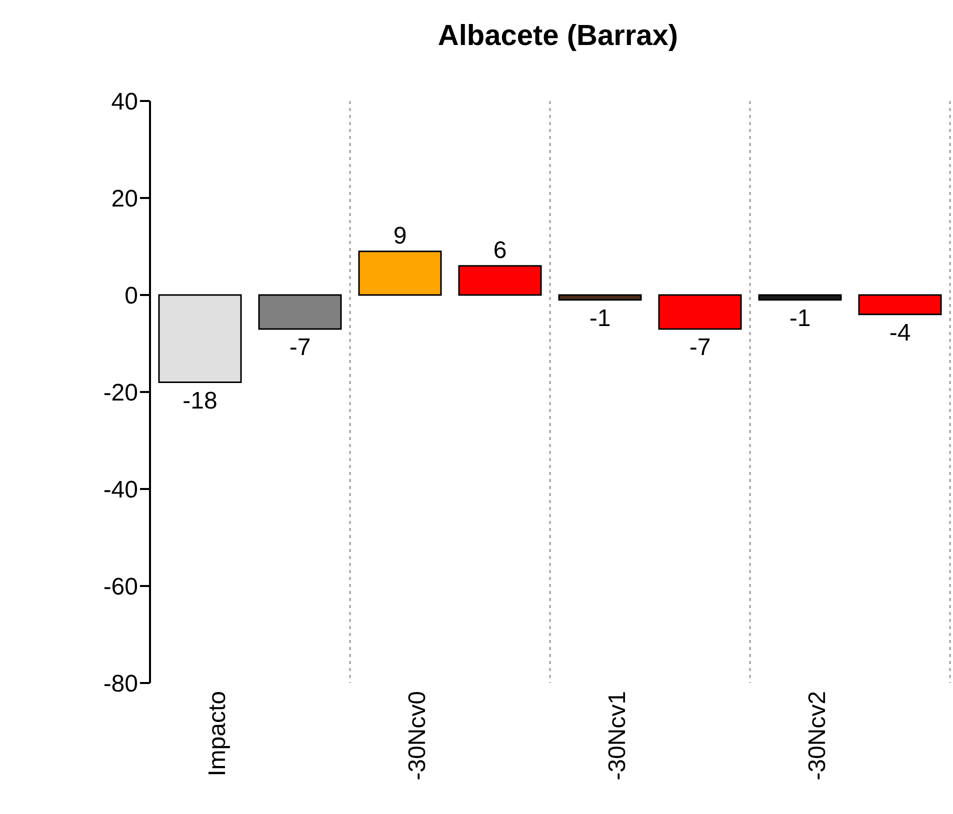  I want to click on y-tick-label: 40, so click(124, 102).